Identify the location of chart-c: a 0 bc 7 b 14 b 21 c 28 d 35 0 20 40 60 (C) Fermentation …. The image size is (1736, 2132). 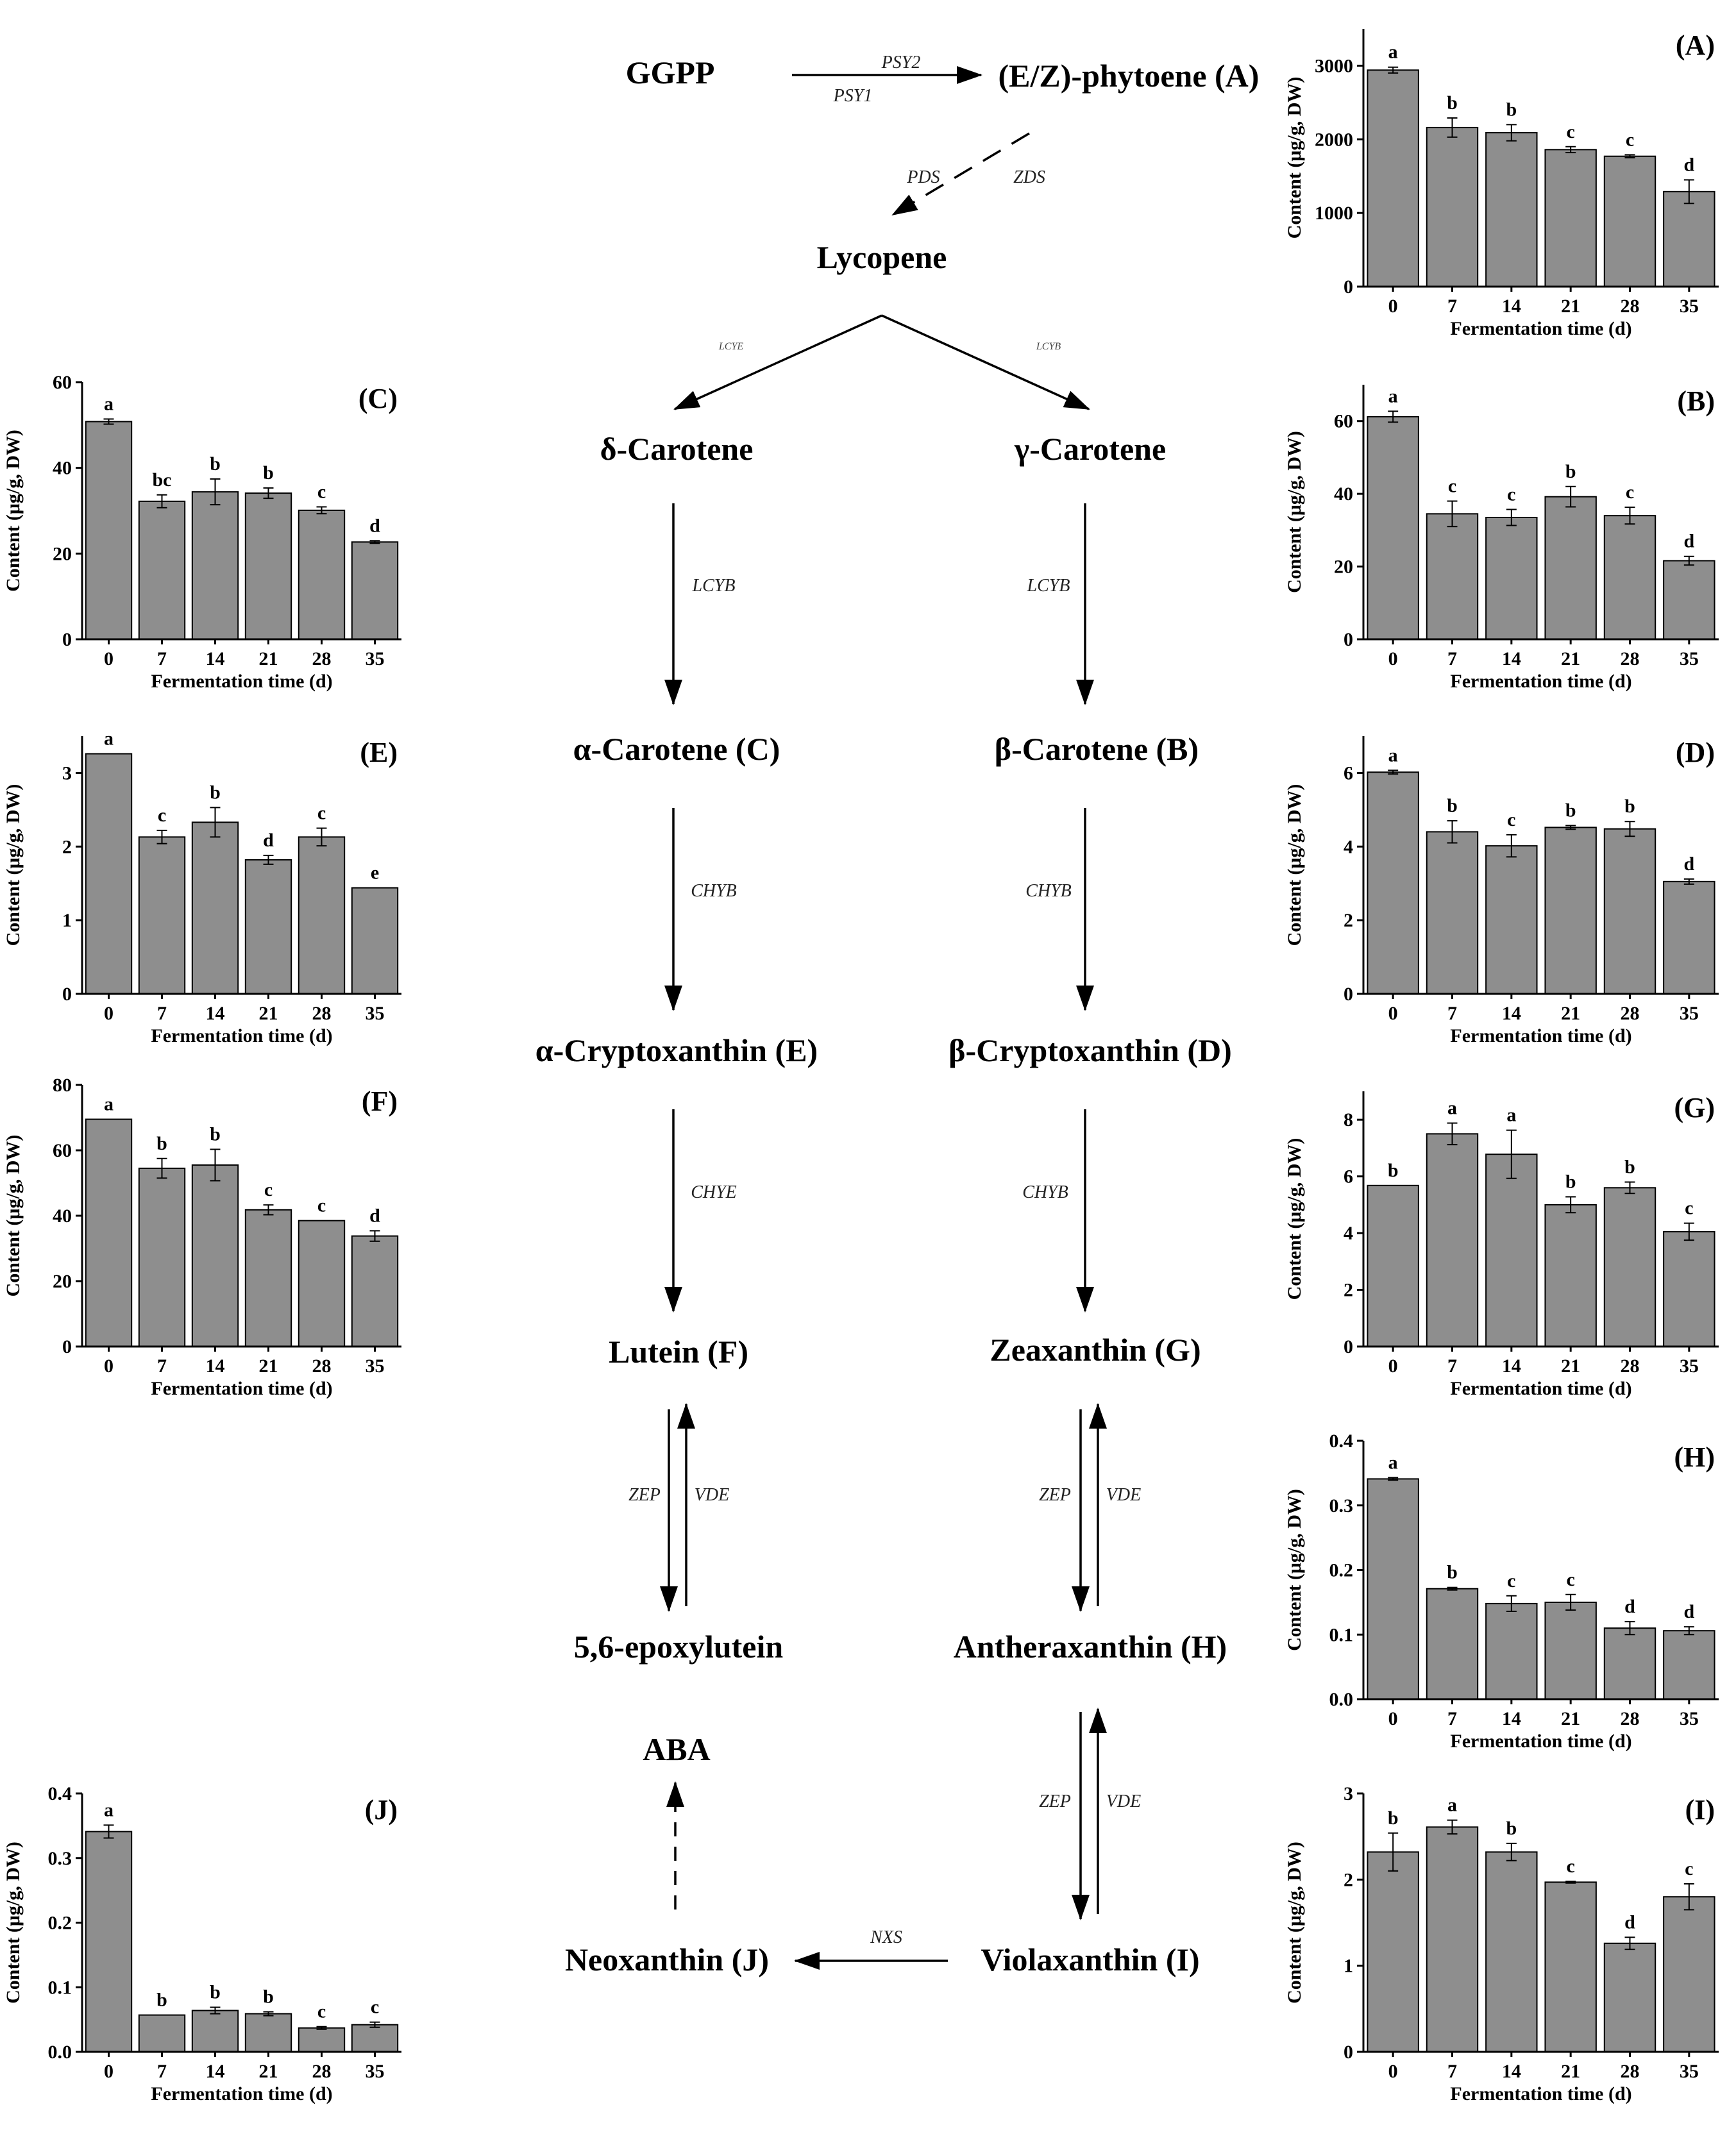
(202, 532).